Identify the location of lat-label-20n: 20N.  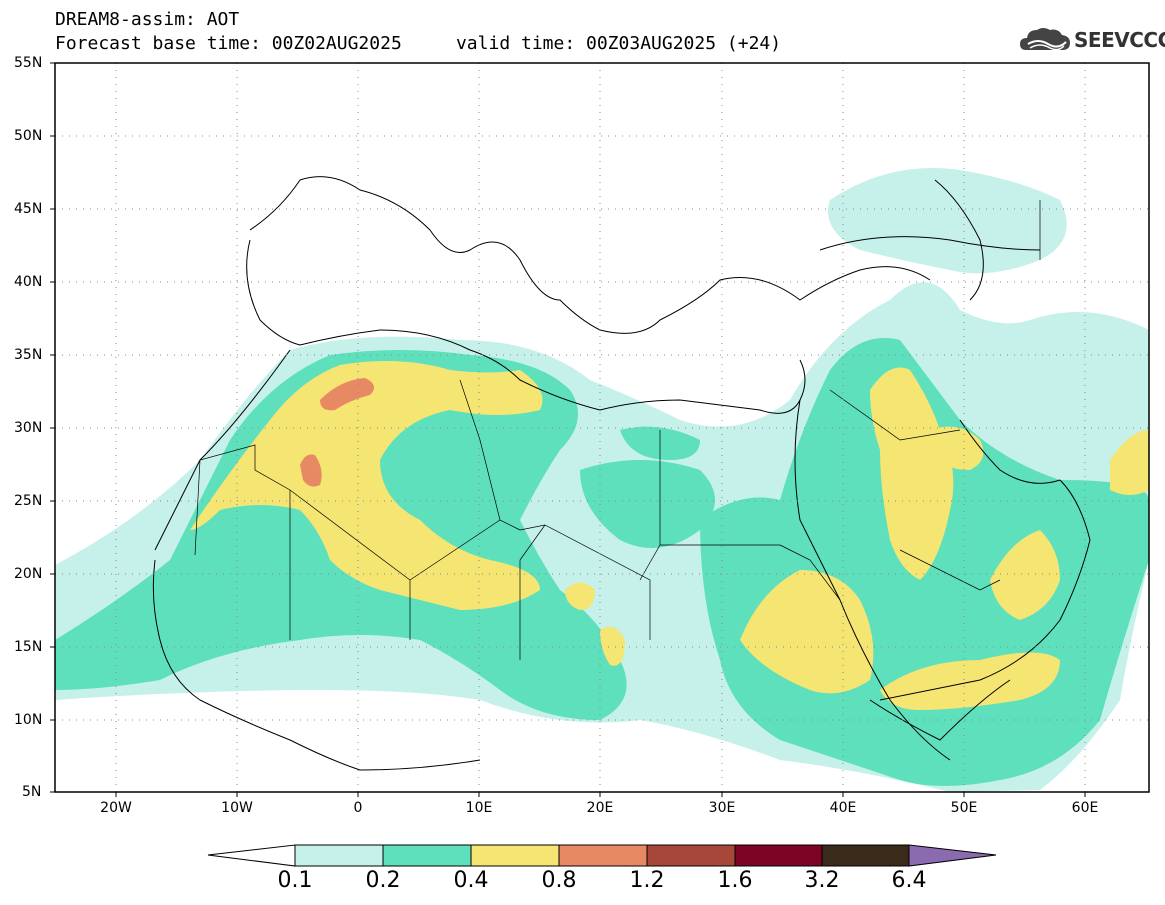
(28, 574).